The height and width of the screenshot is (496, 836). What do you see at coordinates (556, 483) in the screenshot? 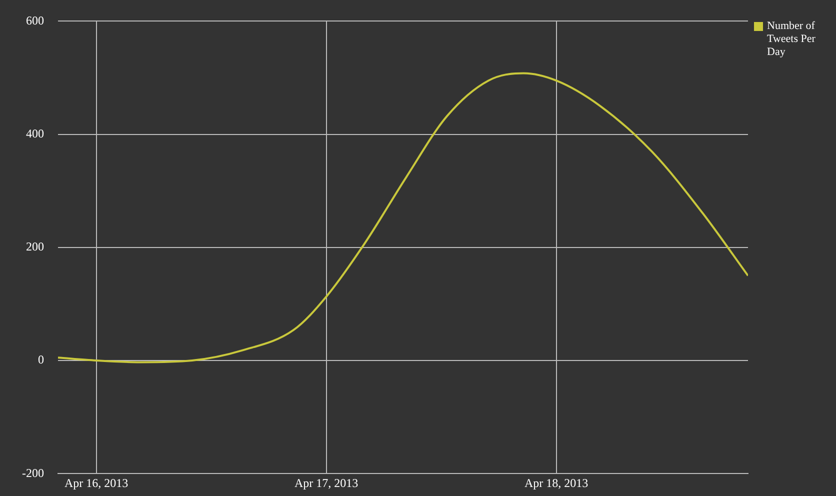
I see `x-tick-label: Apr 18, 2013` at bounding box center [556, 483].